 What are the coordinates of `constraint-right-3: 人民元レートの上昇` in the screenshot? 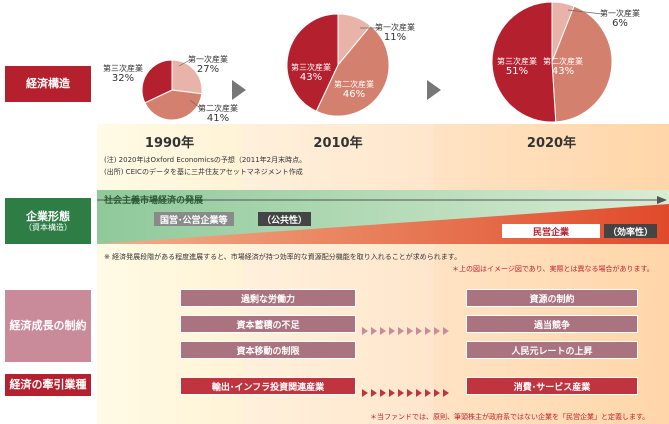 It's located at (552, 350).